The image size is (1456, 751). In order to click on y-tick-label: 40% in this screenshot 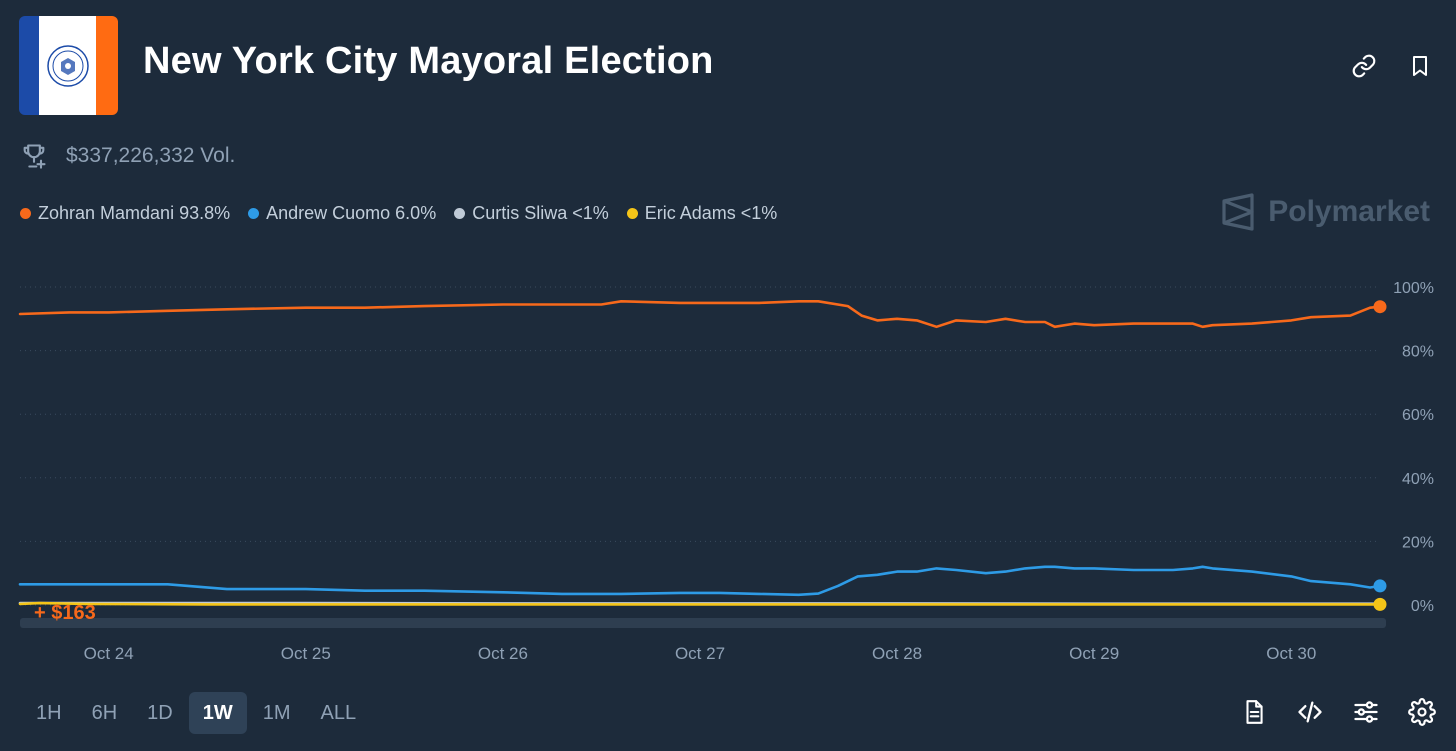, I will do `click(1418, 479)`.